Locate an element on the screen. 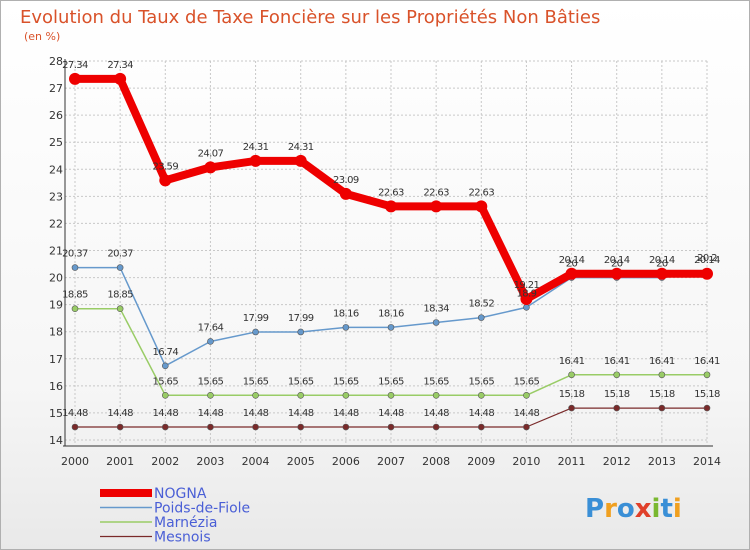 The height and width of the screenshot is (550, 750). y-tick-label: 14 is located at coordinates (56, 440).